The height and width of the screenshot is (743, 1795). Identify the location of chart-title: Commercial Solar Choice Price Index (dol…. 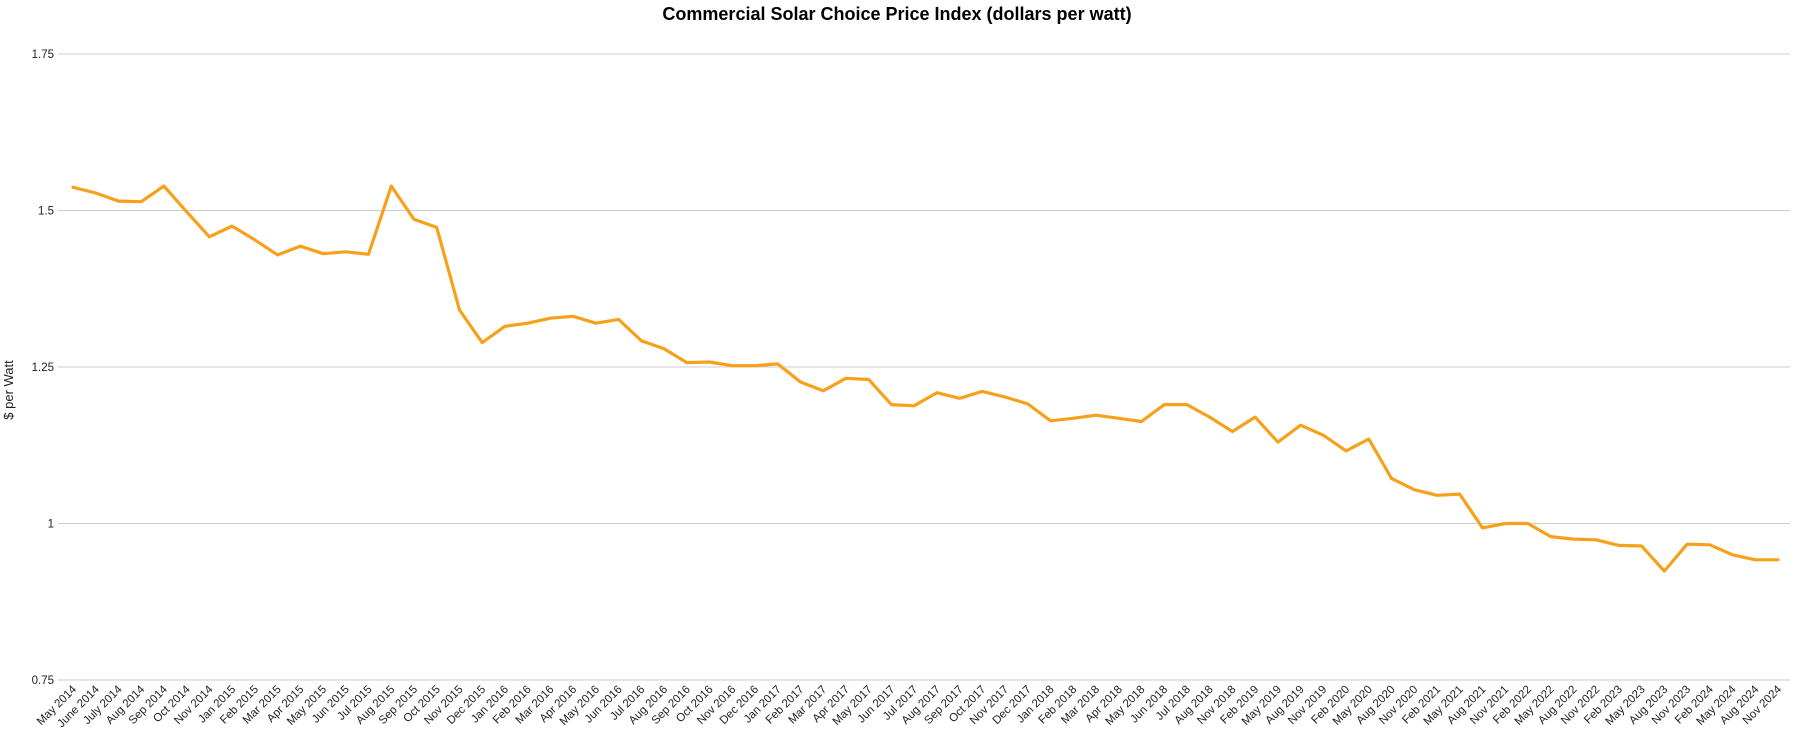
(896, 14).